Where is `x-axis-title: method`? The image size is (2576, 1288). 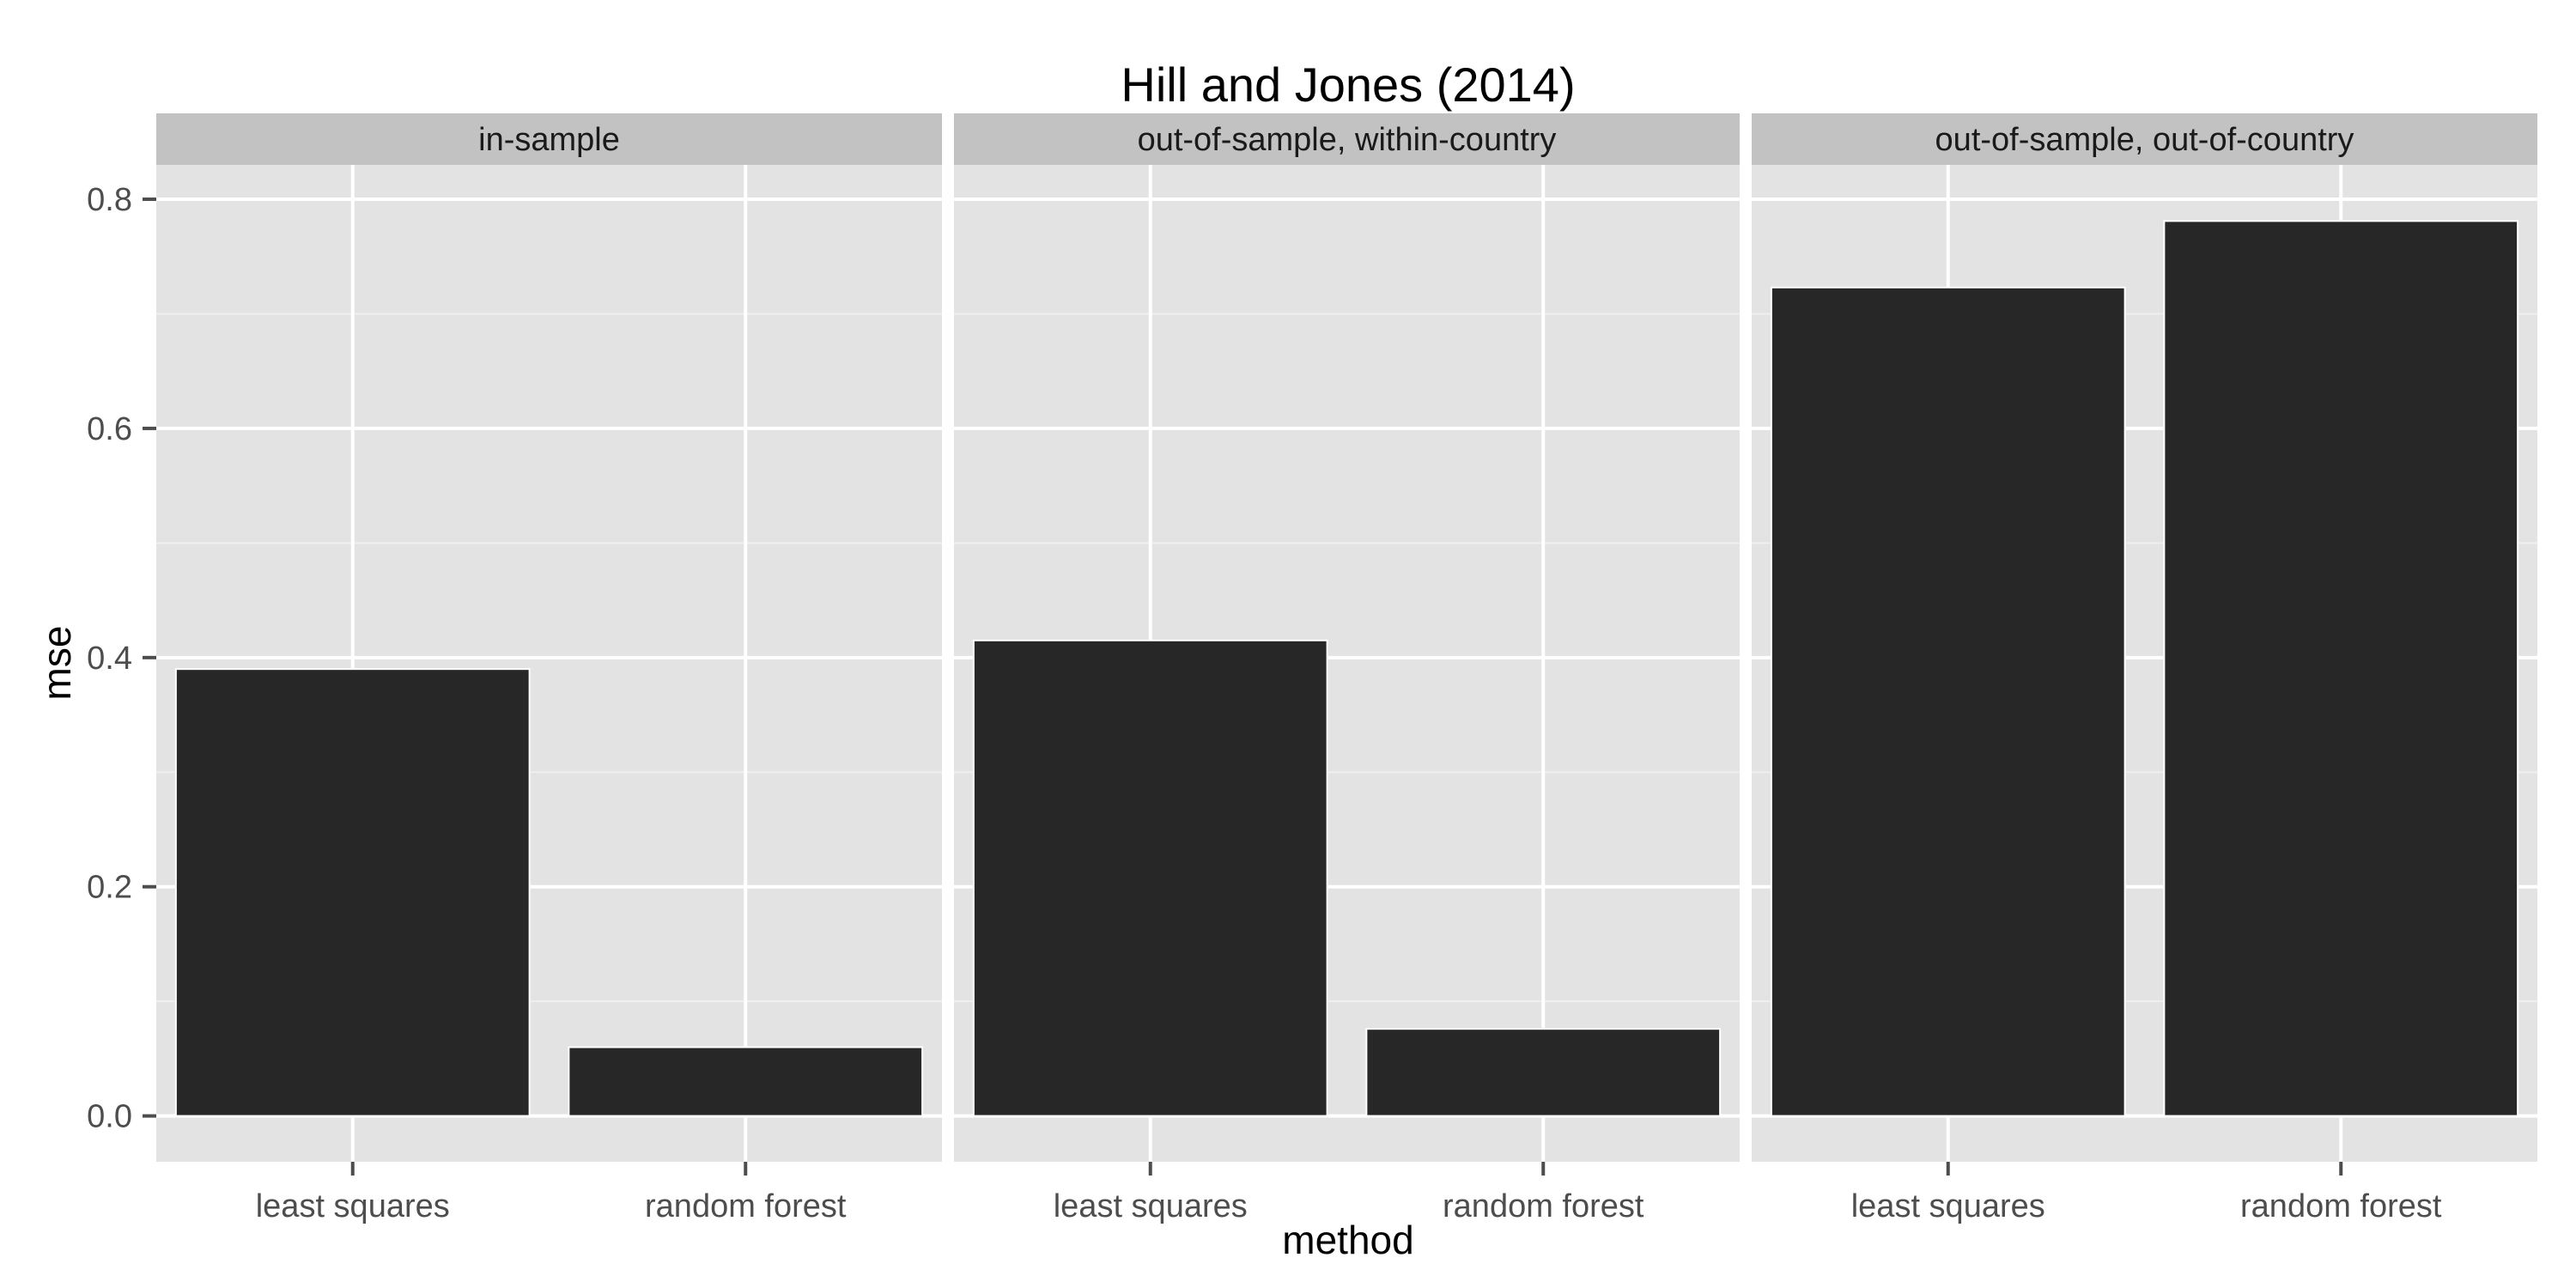
x-axis-title: method is located at coordinates (1347, 1240).